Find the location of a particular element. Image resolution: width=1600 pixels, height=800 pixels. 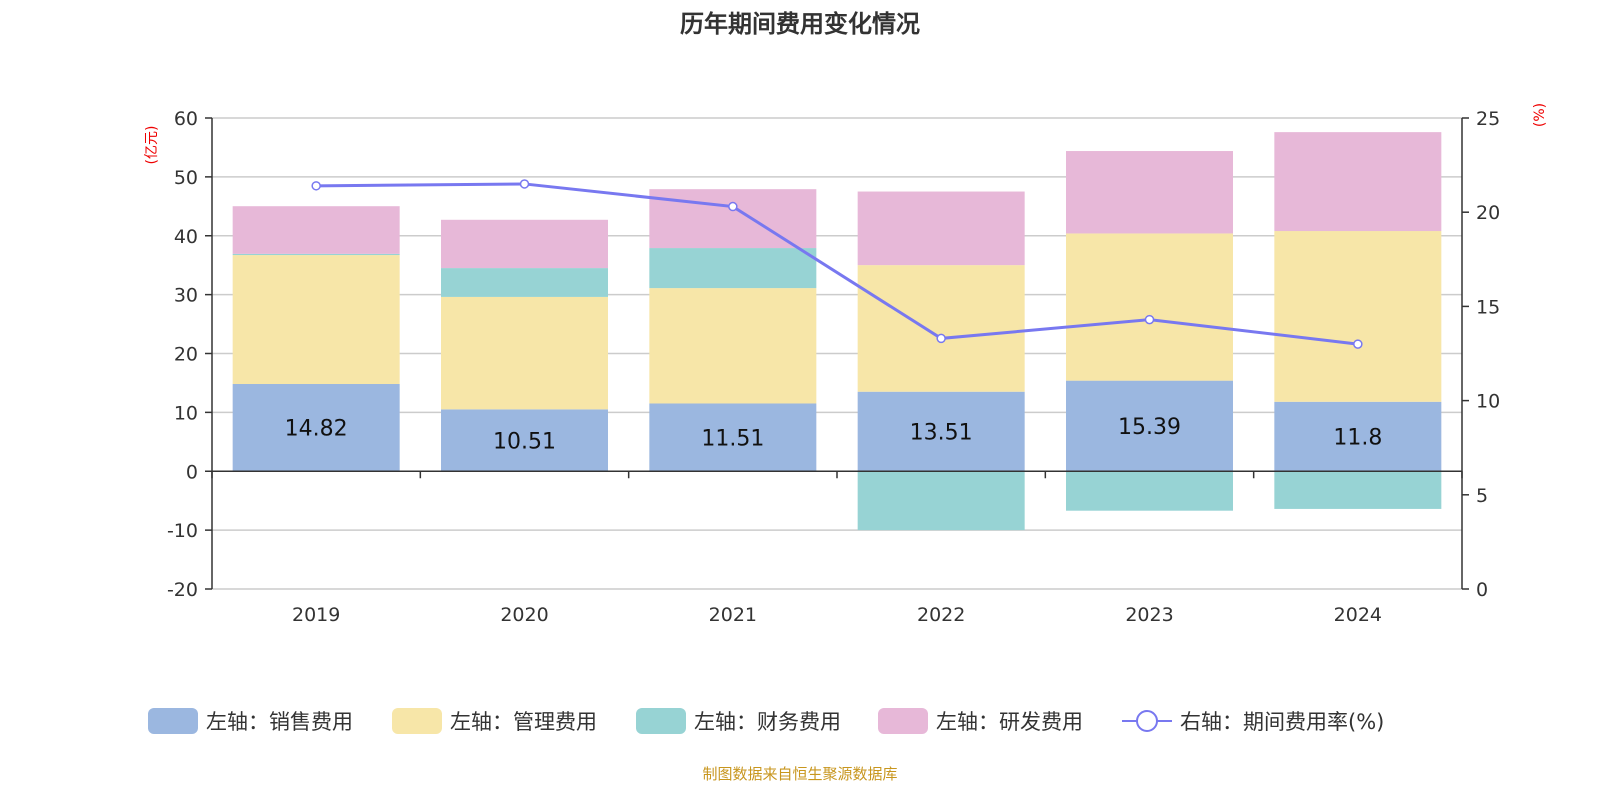

left-axis-tick-label: 50 is located at coordinates (186, 178).